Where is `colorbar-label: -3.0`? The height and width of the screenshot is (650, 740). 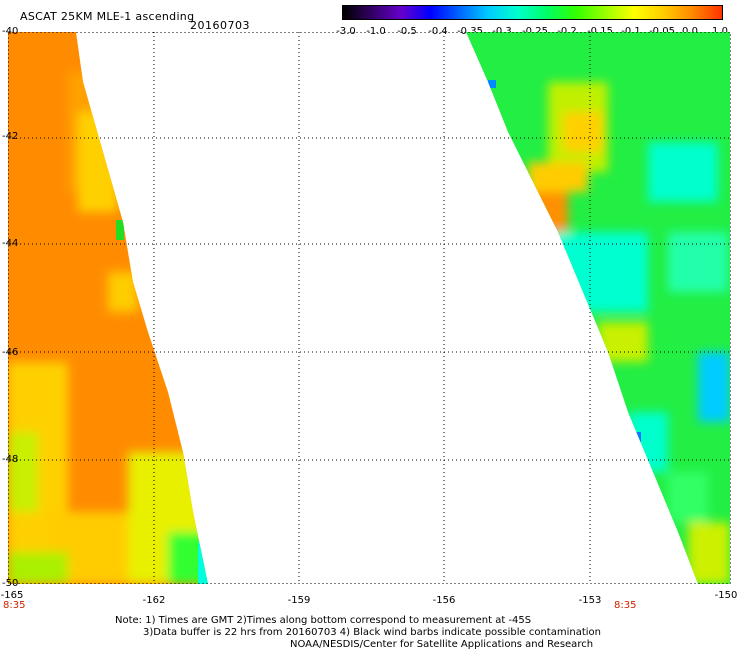 colorbar-label: -3.0 is located at coordinates (346, 31).